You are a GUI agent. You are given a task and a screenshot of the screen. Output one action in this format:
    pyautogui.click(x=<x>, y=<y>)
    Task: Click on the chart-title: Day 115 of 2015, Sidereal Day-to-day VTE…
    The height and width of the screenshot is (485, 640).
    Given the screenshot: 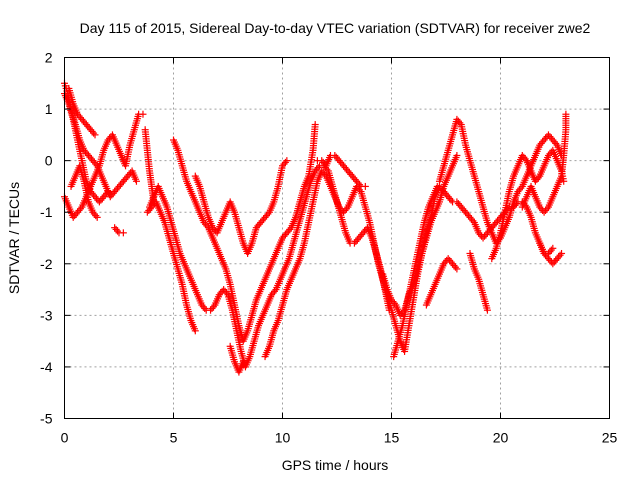 What is the action you would take?
    pyautogui.click(x=335, y=28)
    